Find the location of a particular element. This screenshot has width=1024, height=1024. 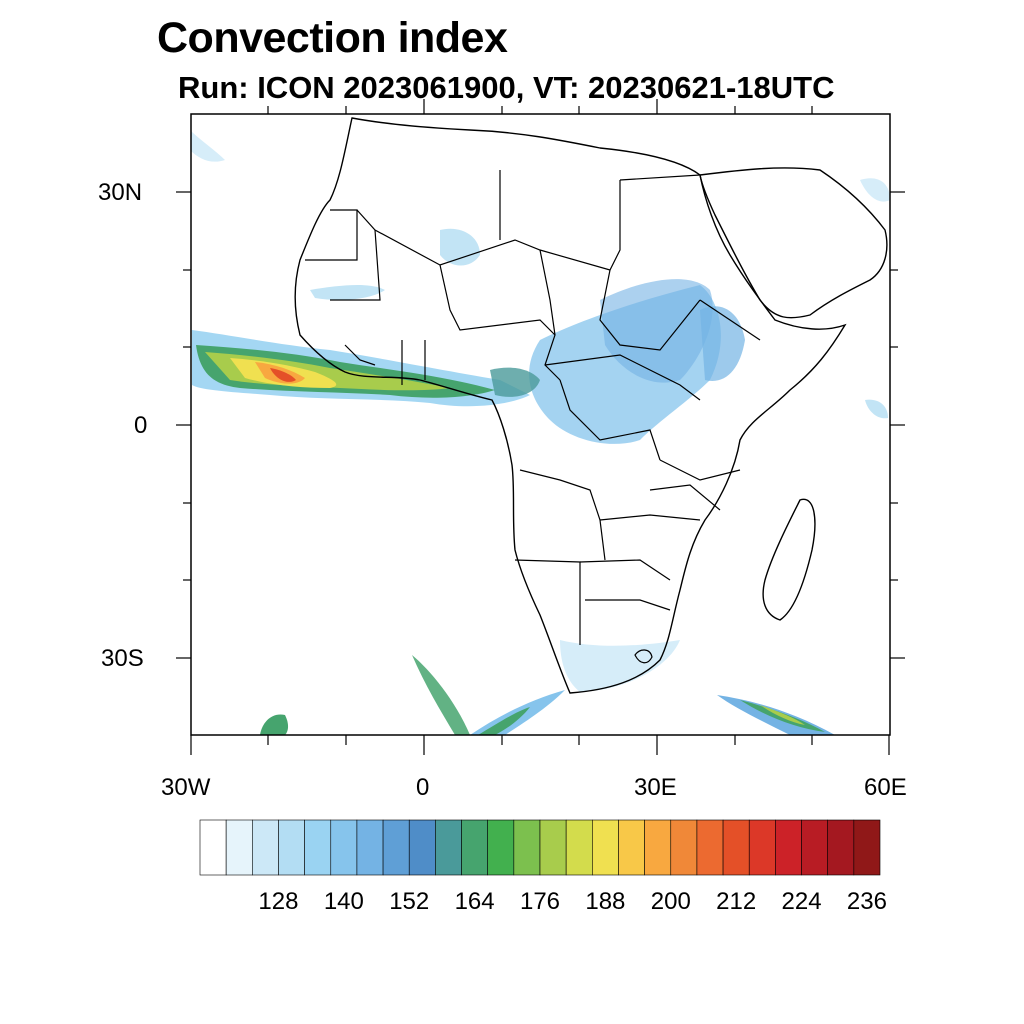

lat-label-0: 0 is located at coordinates (141, 425).